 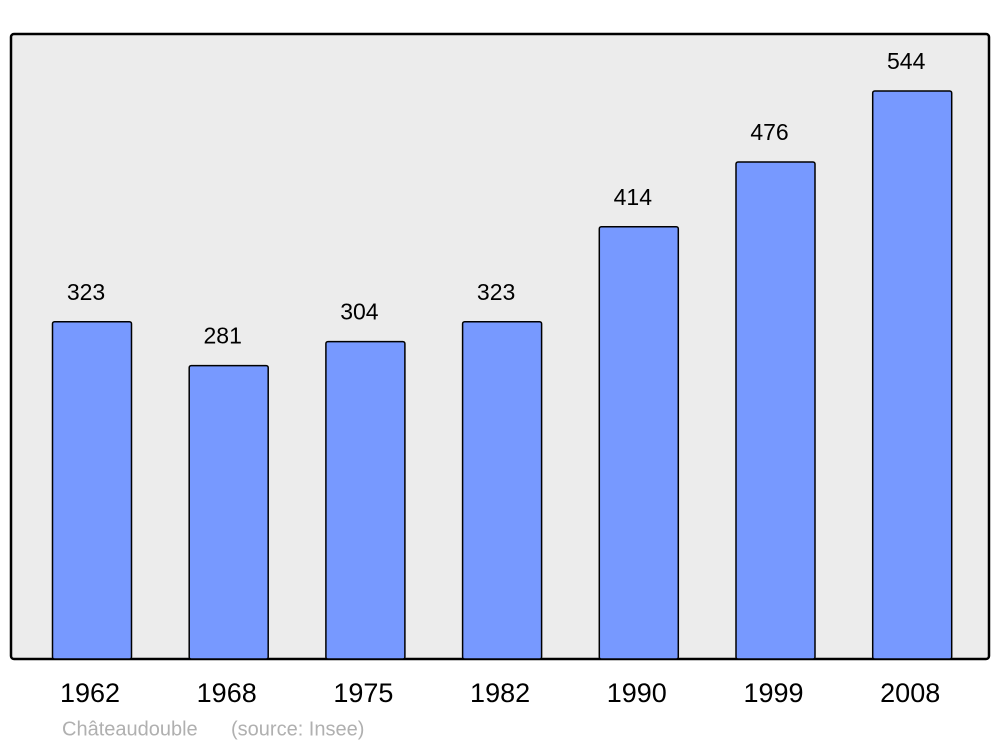 I want to click on x-tick-label: 1962, so click(x=90, y=693).